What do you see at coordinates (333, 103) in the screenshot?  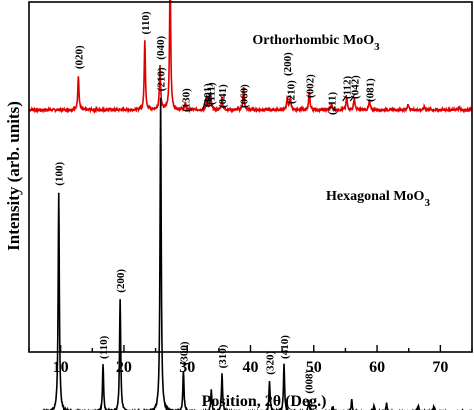 I see `peak-label: (211)` at bounding box center [333, 103].